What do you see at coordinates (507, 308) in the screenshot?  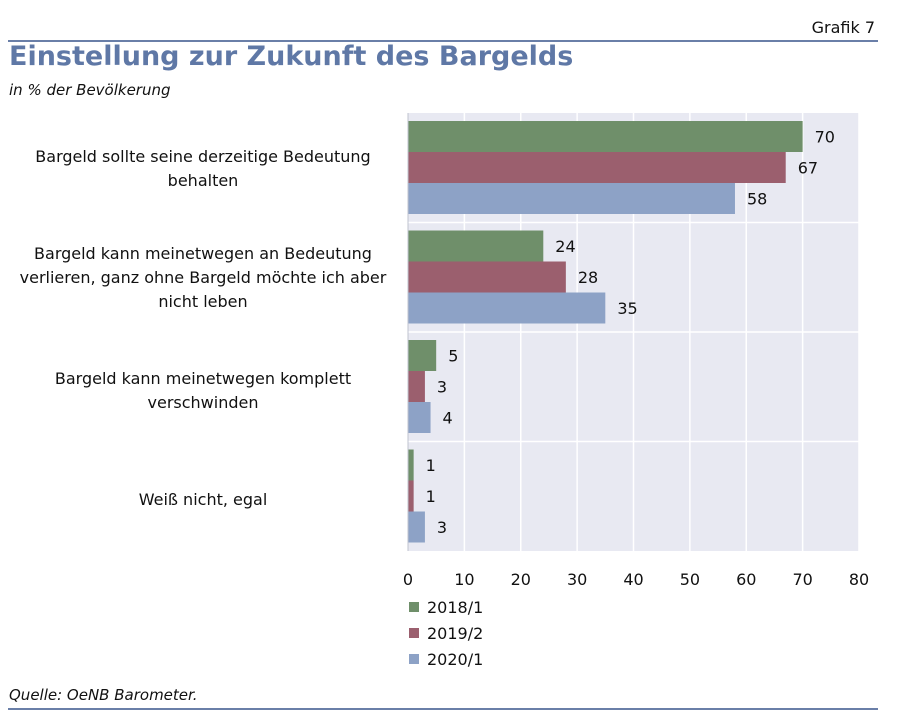 I see `bar-2020-1-cat2` at bounding box center [507, 308].